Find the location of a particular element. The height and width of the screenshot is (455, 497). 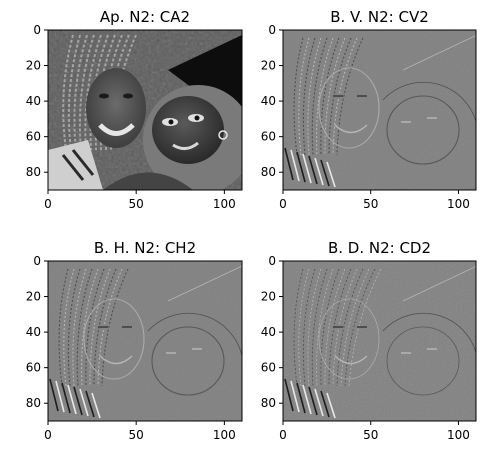

image-vertical-detail is located at coordinates (379, 110).